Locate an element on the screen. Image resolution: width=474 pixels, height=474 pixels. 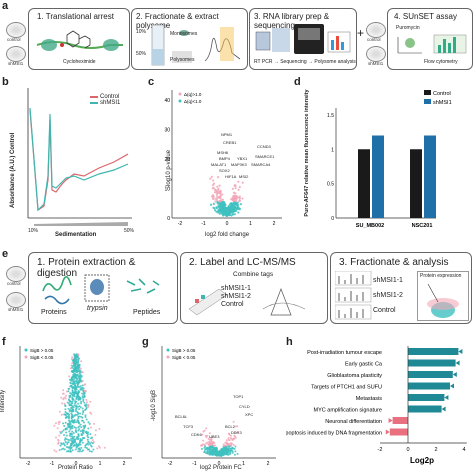
step-title: 1. Translational arrest is located at coordinates (75, 16).